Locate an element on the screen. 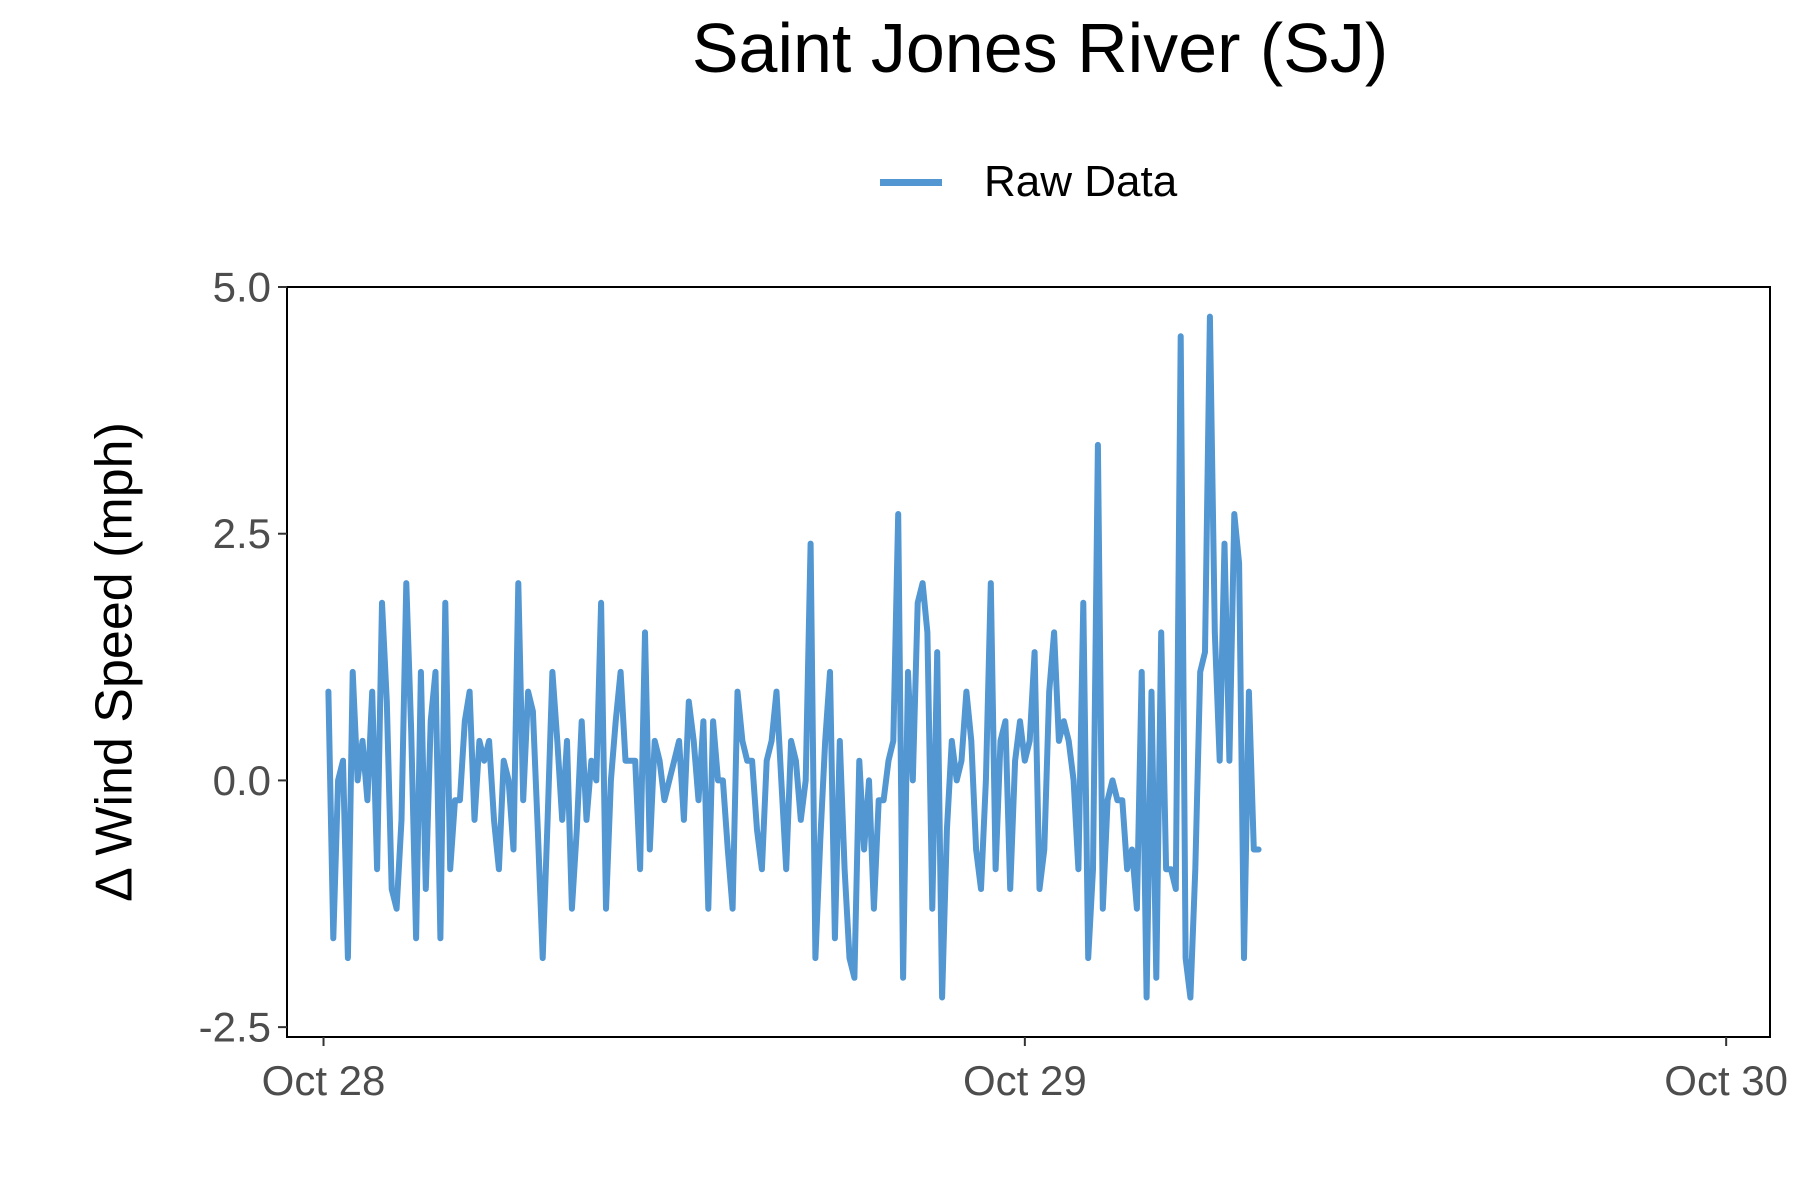 The height and width of the screenshot is (1200, 1800). y-axis: -2.5 0.0 2.5 5.0 is located at coordinates (243, 657).